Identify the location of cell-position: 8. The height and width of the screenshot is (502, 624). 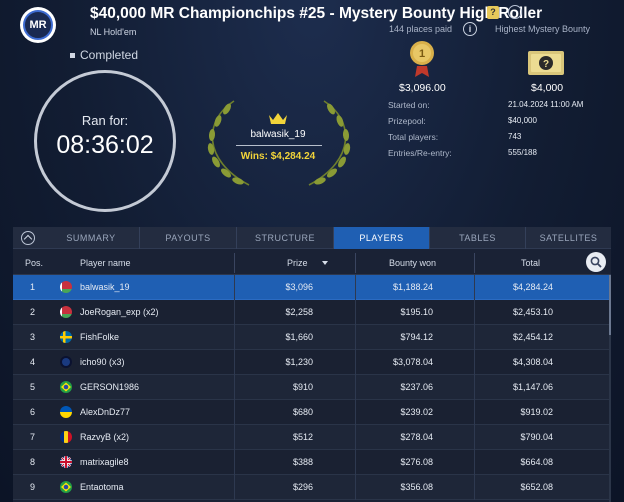
(33, 462).